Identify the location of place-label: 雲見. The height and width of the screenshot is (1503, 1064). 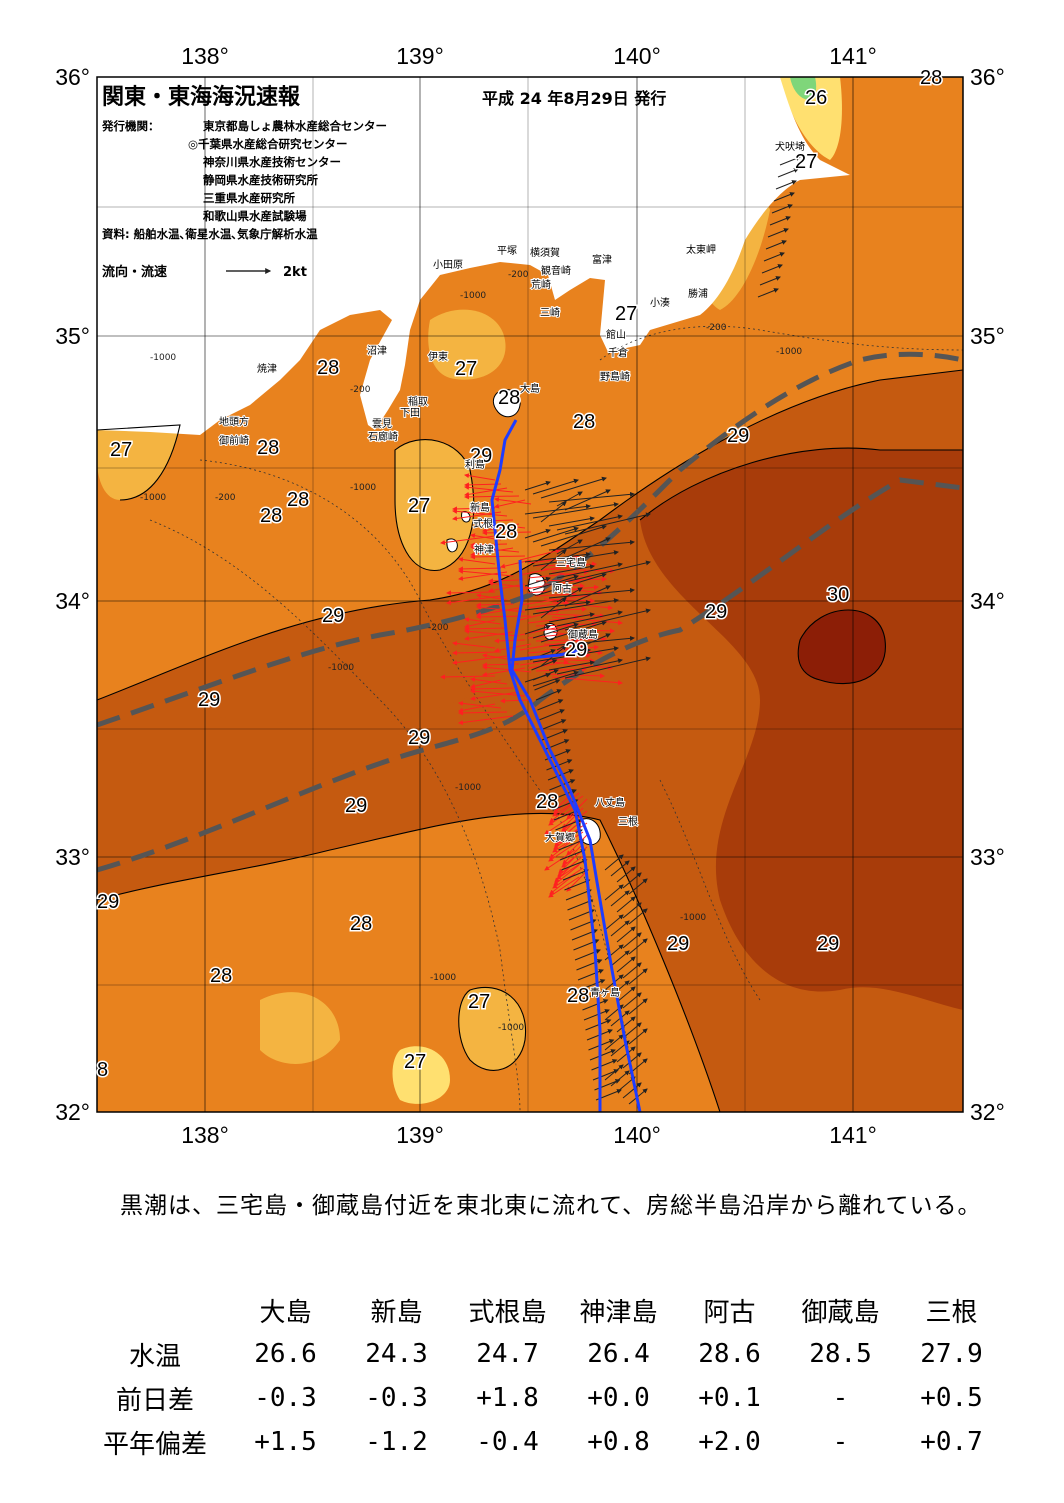
(382, 424).